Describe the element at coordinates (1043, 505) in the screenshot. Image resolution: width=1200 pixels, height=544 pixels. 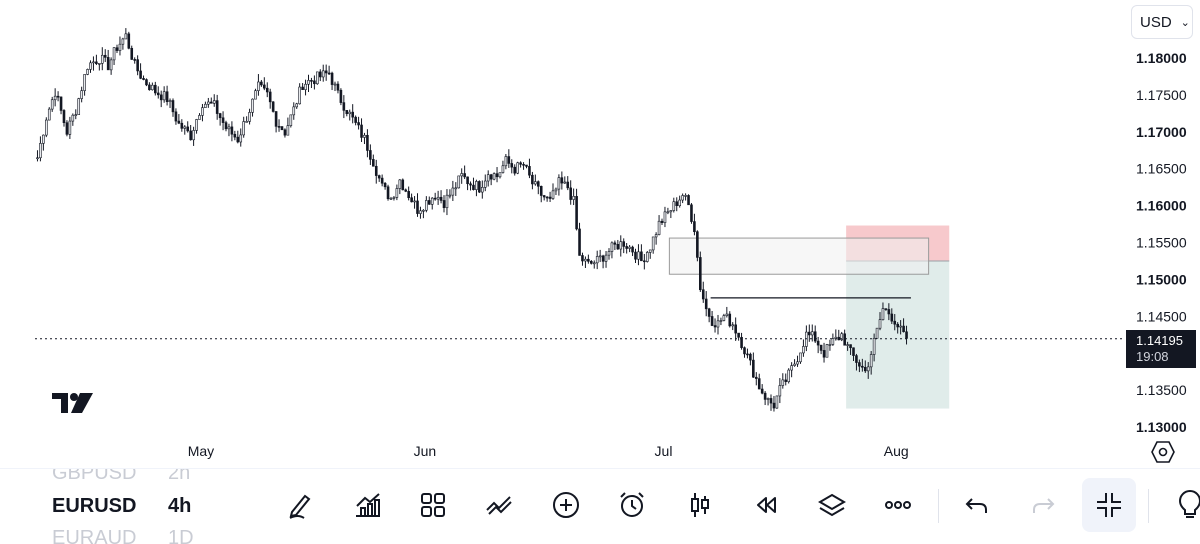
I see `redo-icon` at that location.